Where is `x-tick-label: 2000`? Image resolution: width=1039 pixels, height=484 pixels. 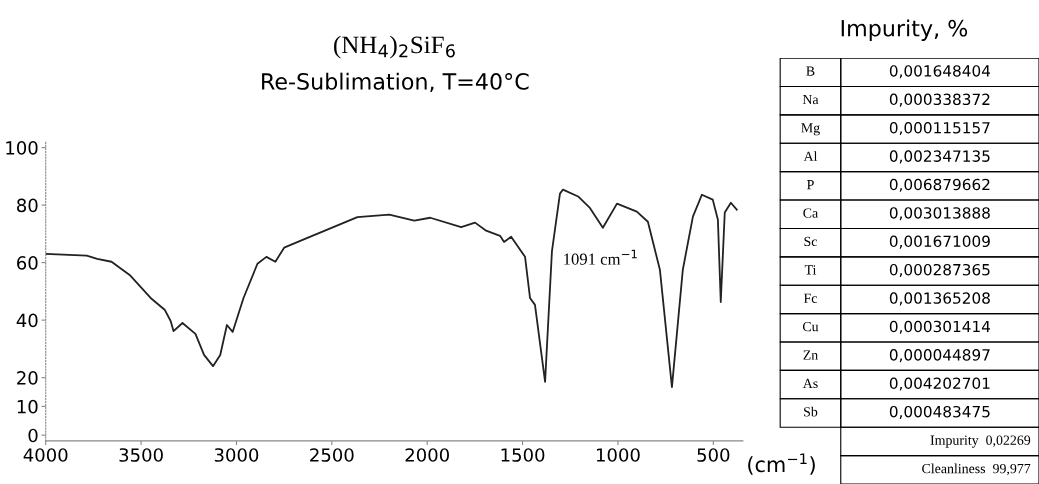
x-tick-label: 2000 is located at coordinates (427, 455).